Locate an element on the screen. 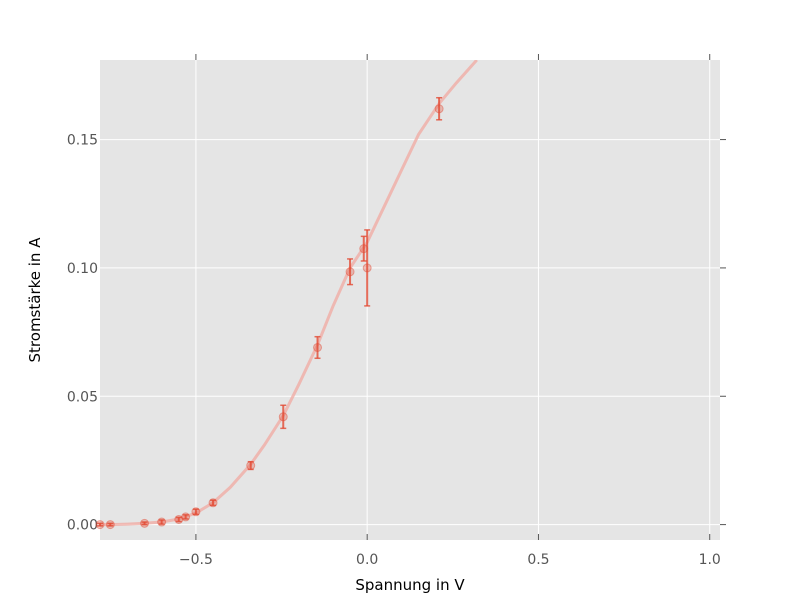  y-tick-label: 0.15 is located at coordinates (82, 141).